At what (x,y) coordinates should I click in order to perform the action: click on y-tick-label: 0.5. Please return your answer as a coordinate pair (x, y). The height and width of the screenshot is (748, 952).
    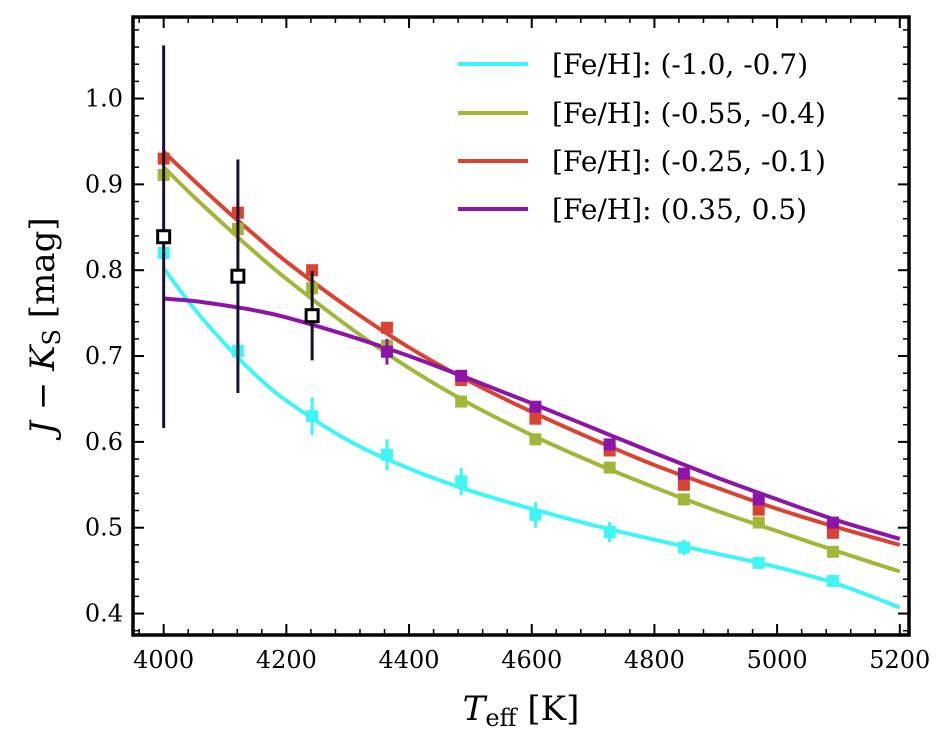
    Looking at the image, I should click on (104, 528).